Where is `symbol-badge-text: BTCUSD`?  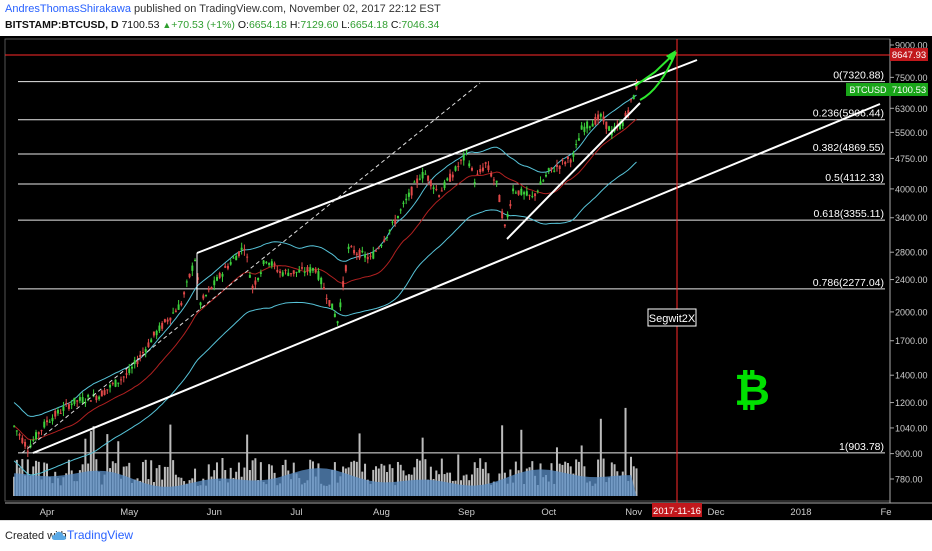
symbol-badge-text: BTCUSD is located at coordinates (868, 90).